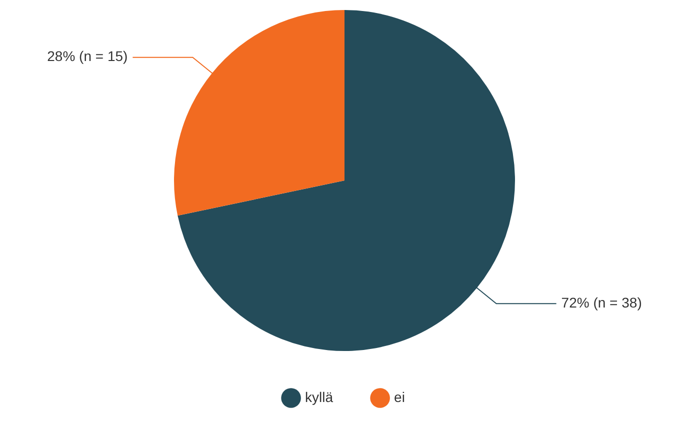 This screenshot has height=425, width=689. Describe the element at coordinates (601, 302) in the screenshot. I see `data-label: 72% (n = 38)` at that location.